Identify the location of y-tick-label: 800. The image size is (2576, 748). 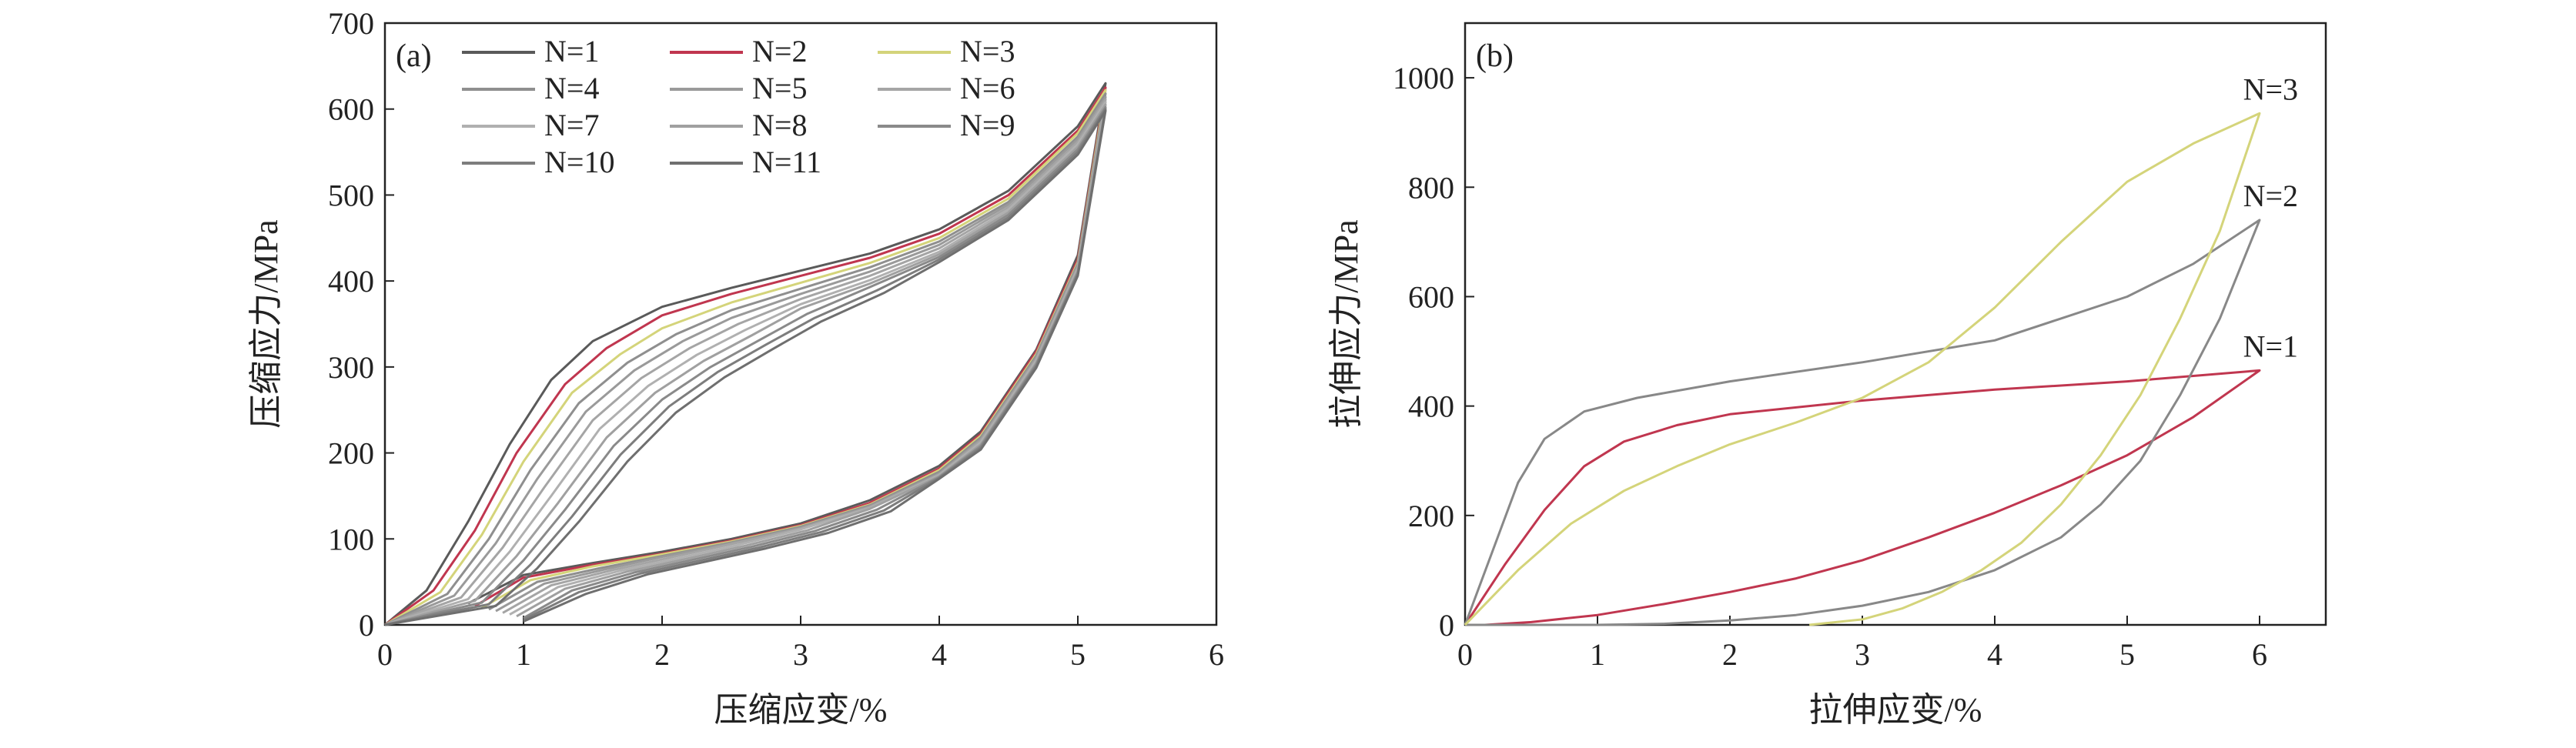
(1431, 188).